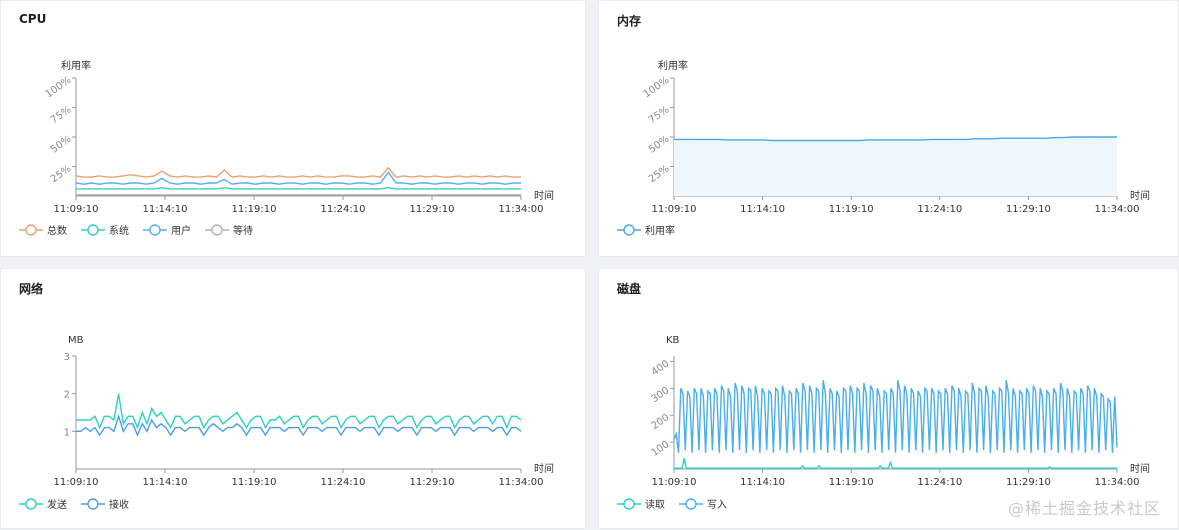 This screenshot has height=530, width=1179. Describe the element at coordinates (895, 139) in the screenshot. I see `series-line-利用率` at that location.